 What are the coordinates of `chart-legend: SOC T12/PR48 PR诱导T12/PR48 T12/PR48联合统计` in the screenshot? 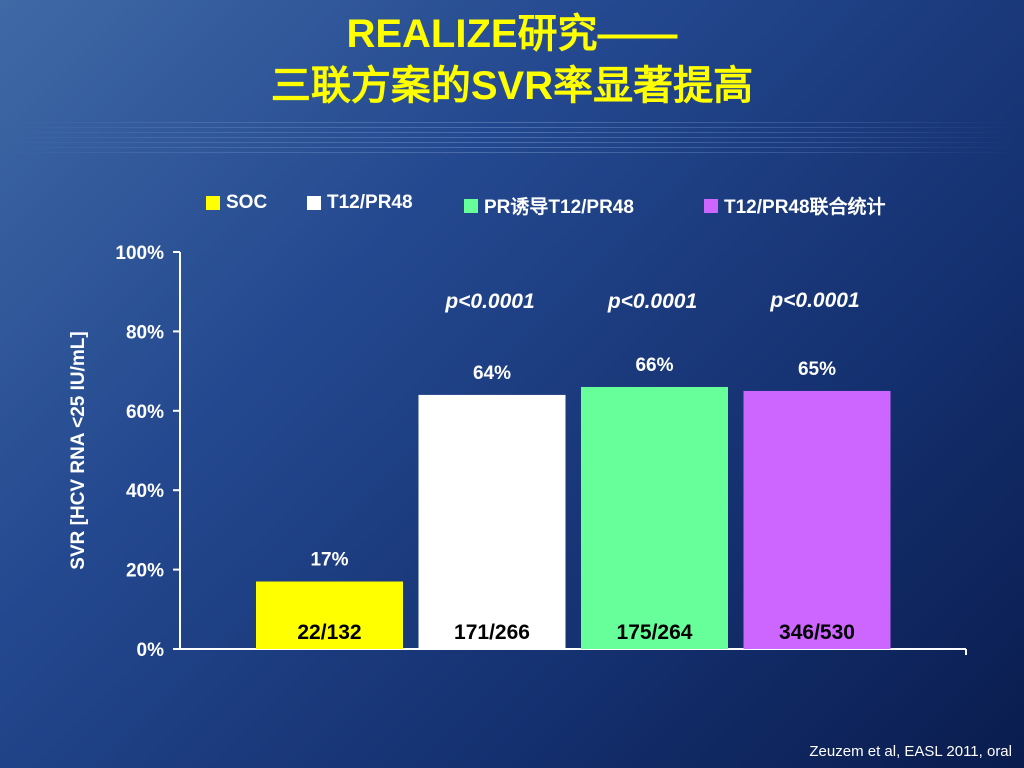 It's located at (512, 206).